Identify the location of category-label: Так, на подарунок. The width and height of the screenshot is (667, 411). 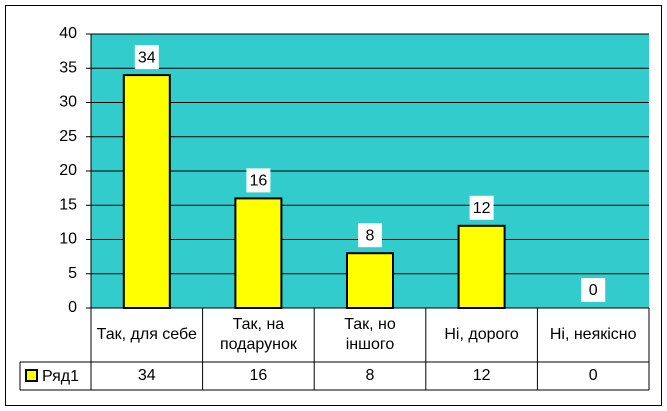
(258, 334).